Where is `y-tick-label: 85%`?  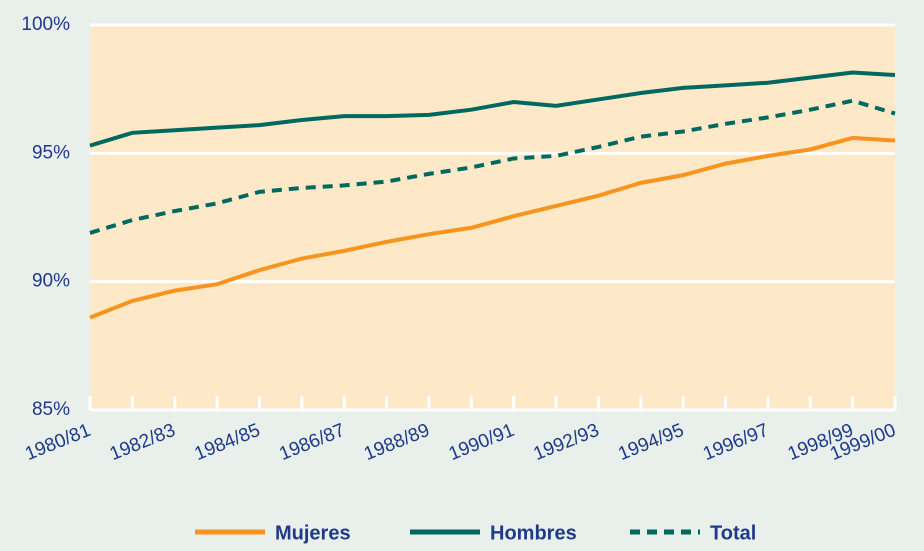 y-tick-label: 85% is located at coordinates (51, 409).